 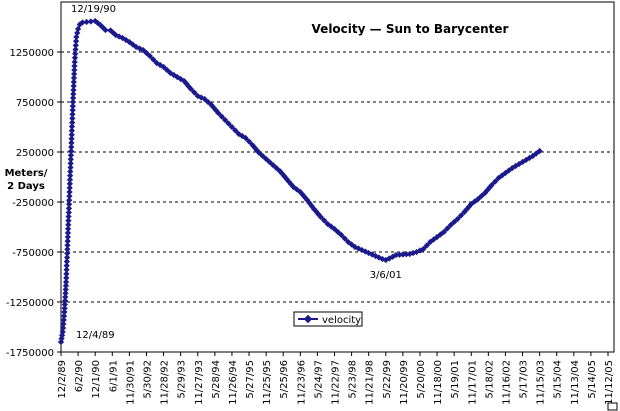 What do you see at coordinates (336, 382) in the screenshot?
I see `x-tick-label: 11/22/97` at bounding box center [336, 382].